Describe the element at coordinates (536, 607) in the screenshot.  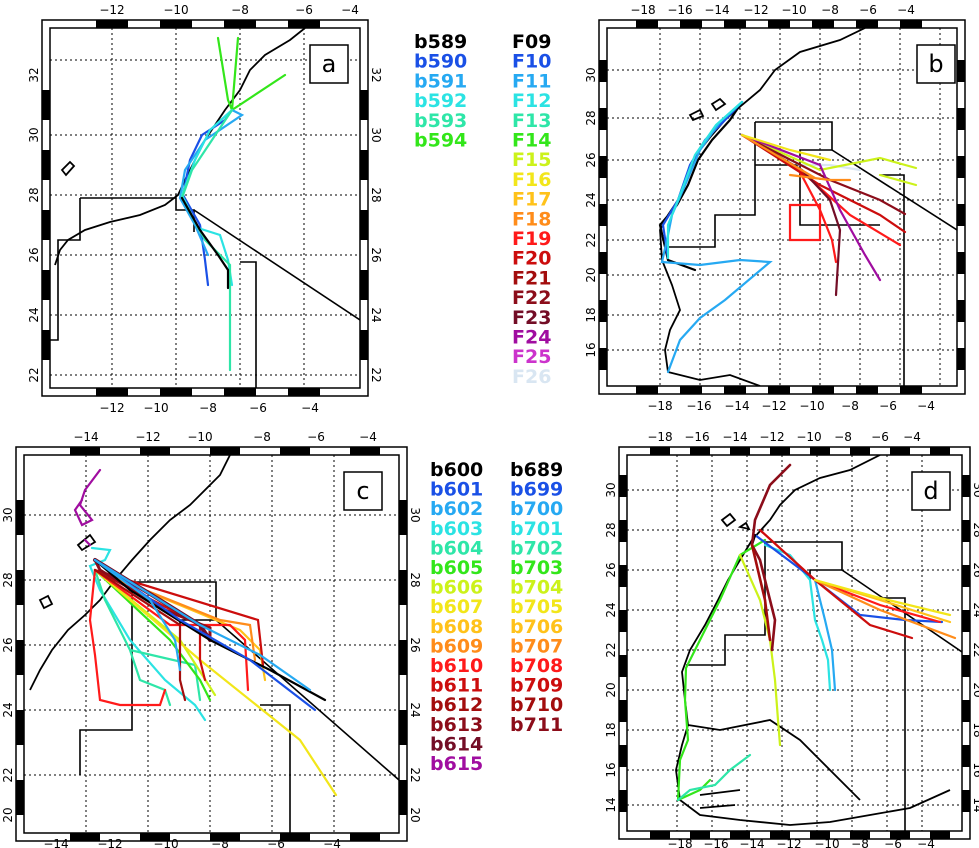
I see `legend-entry-b705: b705` at that location.